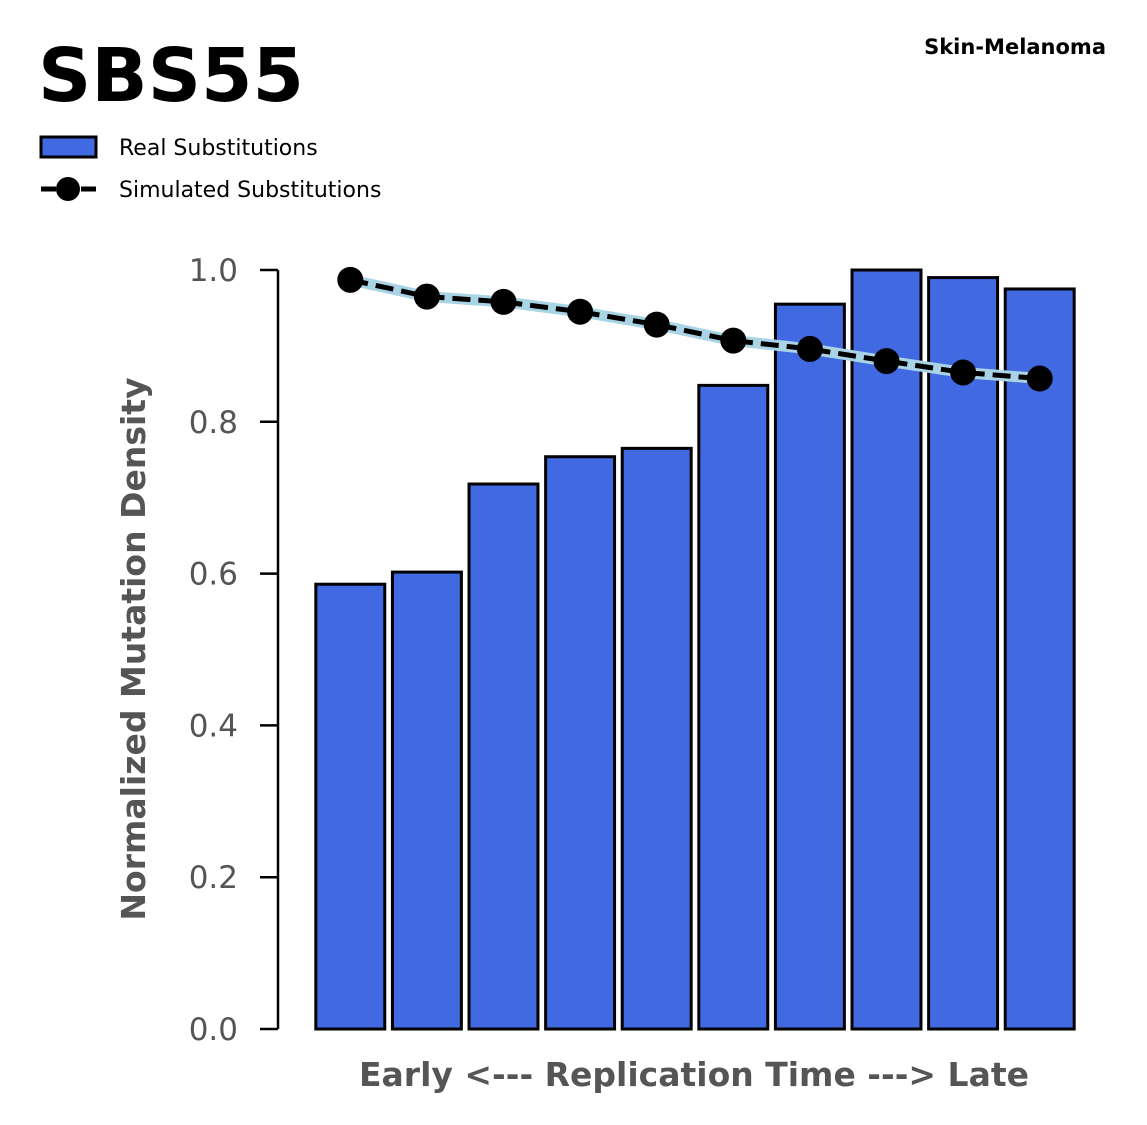 The image size is (1147, 1125). I want to click on legend-bar-swatch, so click(68, 147).